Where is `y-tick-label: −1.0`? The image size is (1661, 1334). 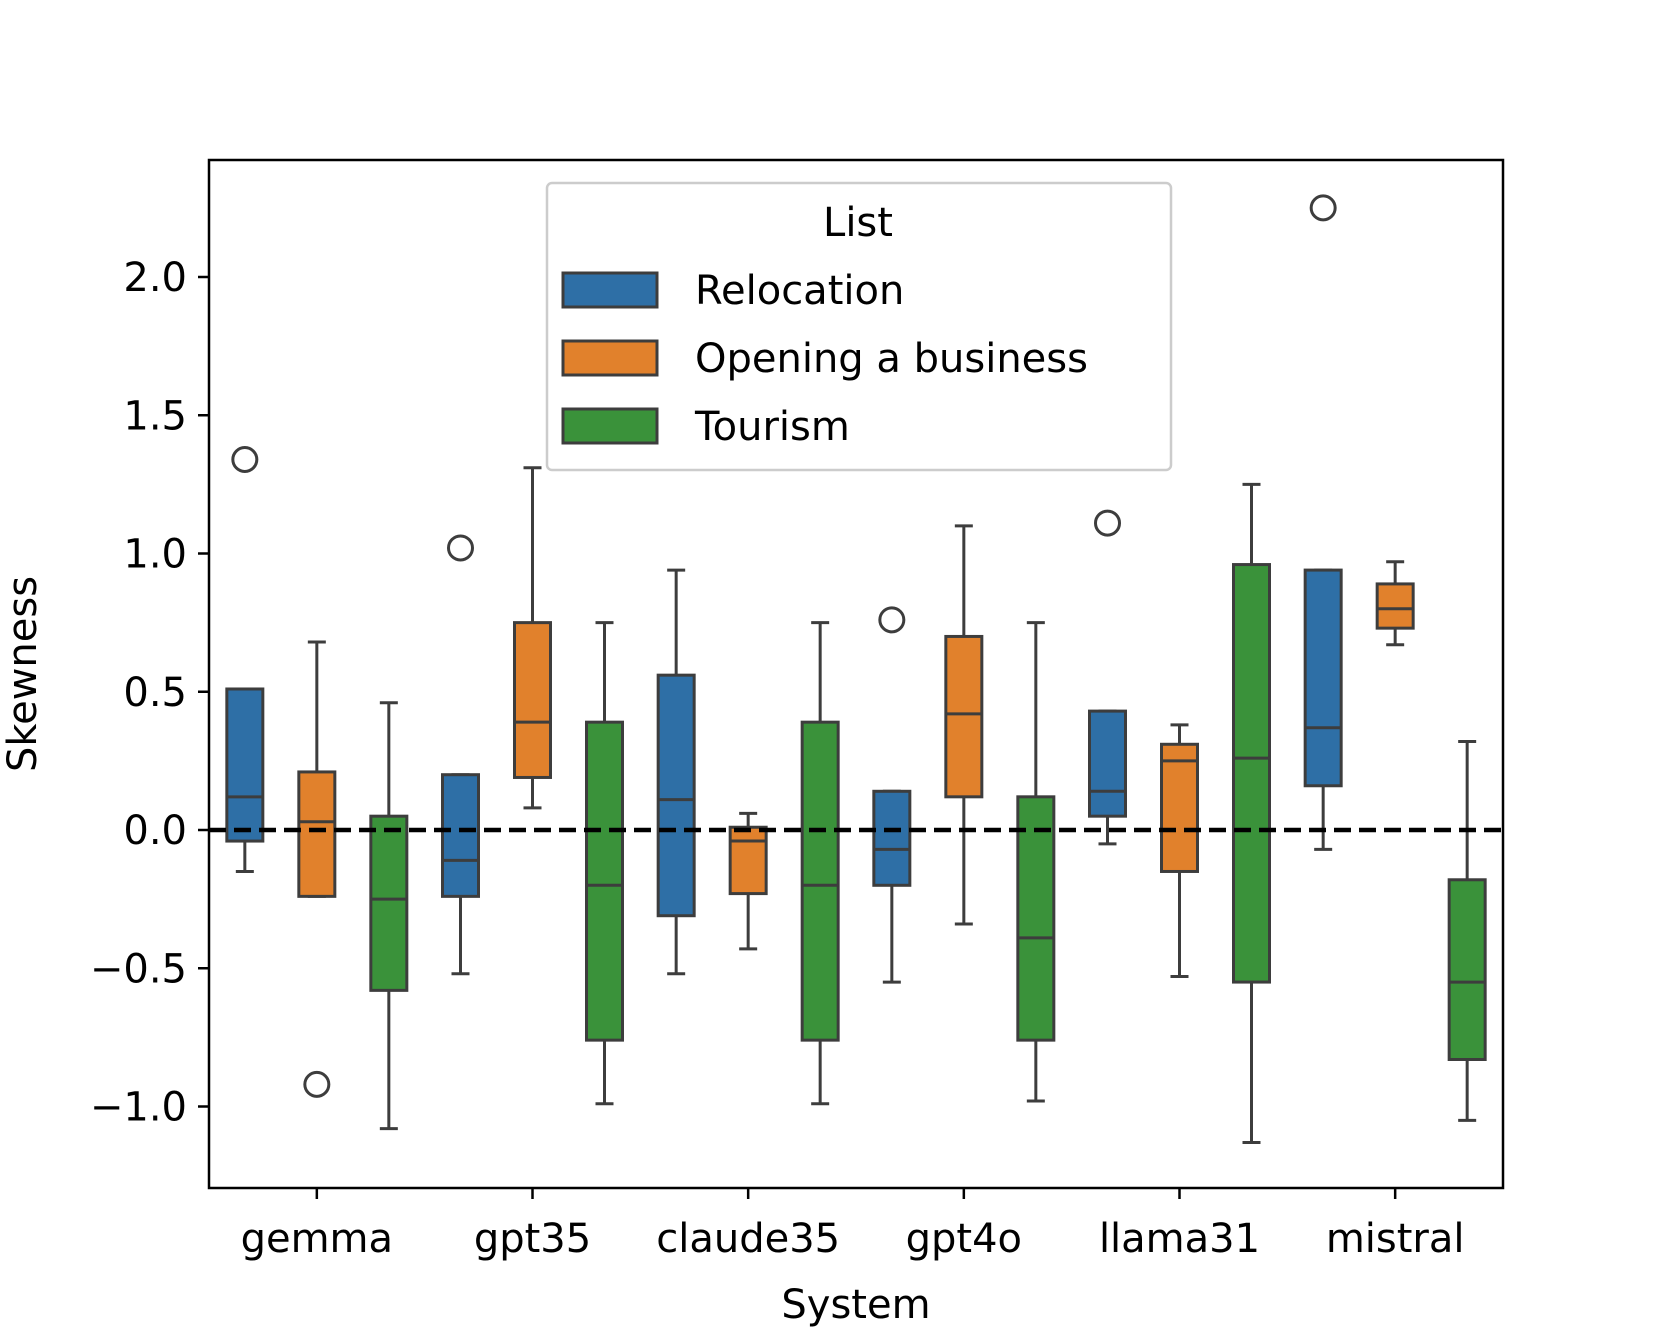 y-tick-label: −1.0 is located at coordinates (138, 1108).